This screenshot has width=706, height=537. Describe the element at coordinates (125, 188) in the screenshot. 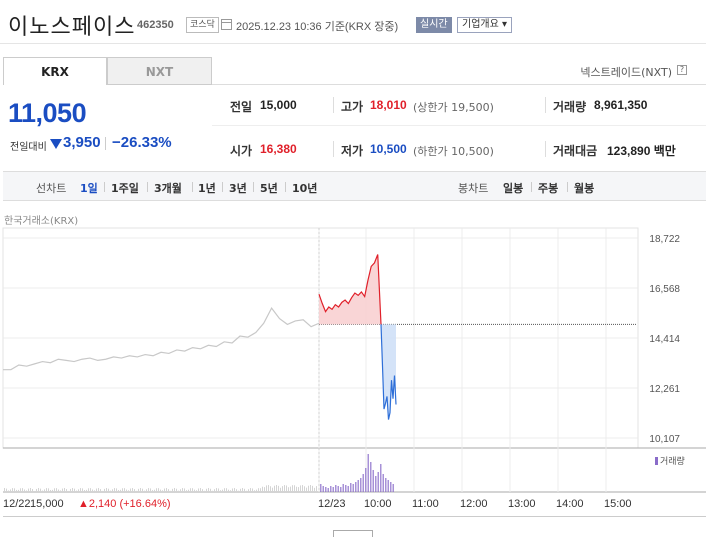

I see `period-1w: 1주일` at that location.